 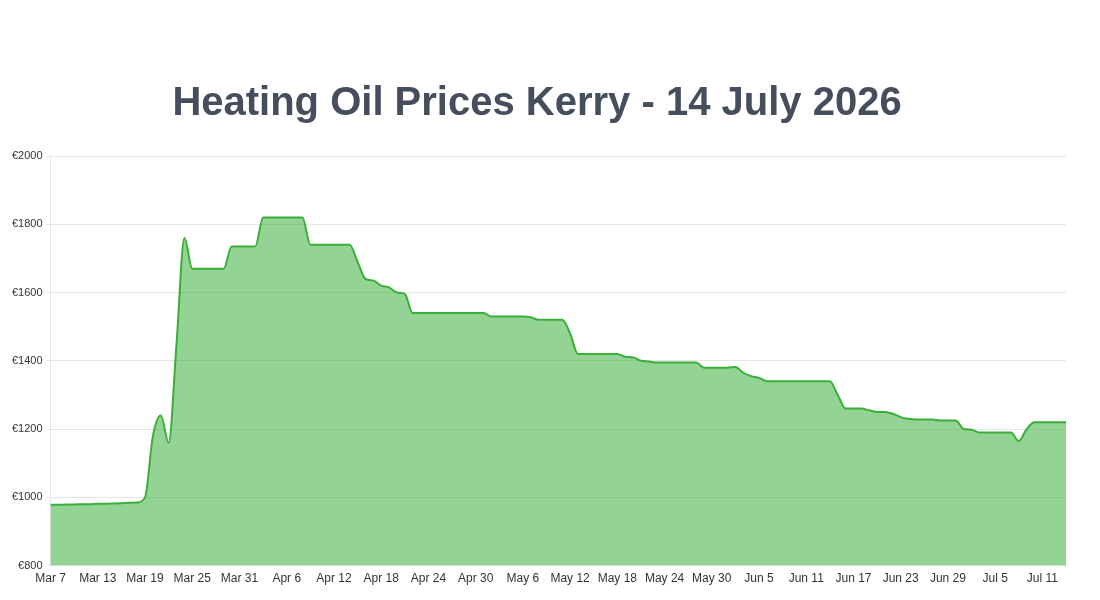 What do you see at coordinates (537, 101) in the screenshot?
I see `chart-title: Heating Oil Prices Kerry - 14 July 2026` at bounding box center [537, 101].